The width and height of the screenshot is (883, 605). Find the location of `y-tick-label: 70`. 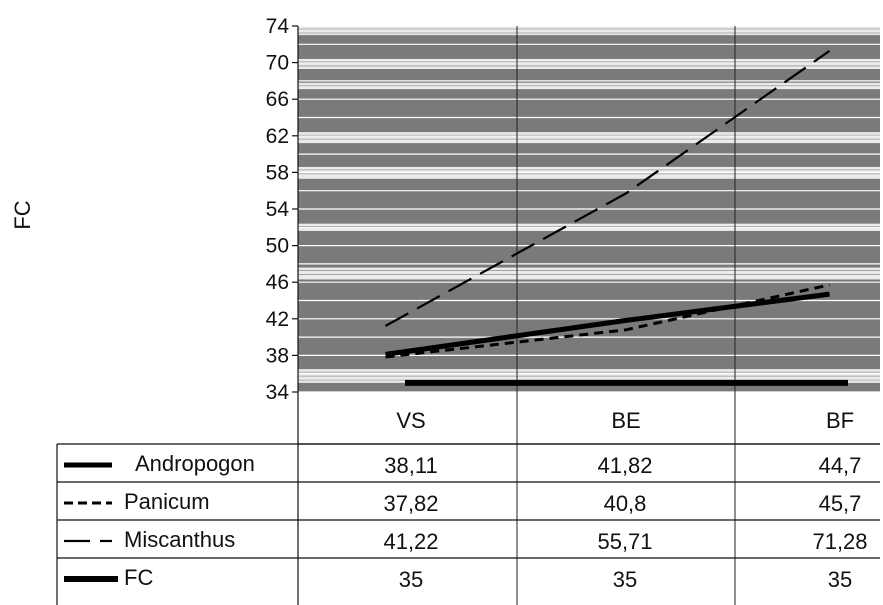

y-tick-label: 70 is located at coordinates (277, 63).